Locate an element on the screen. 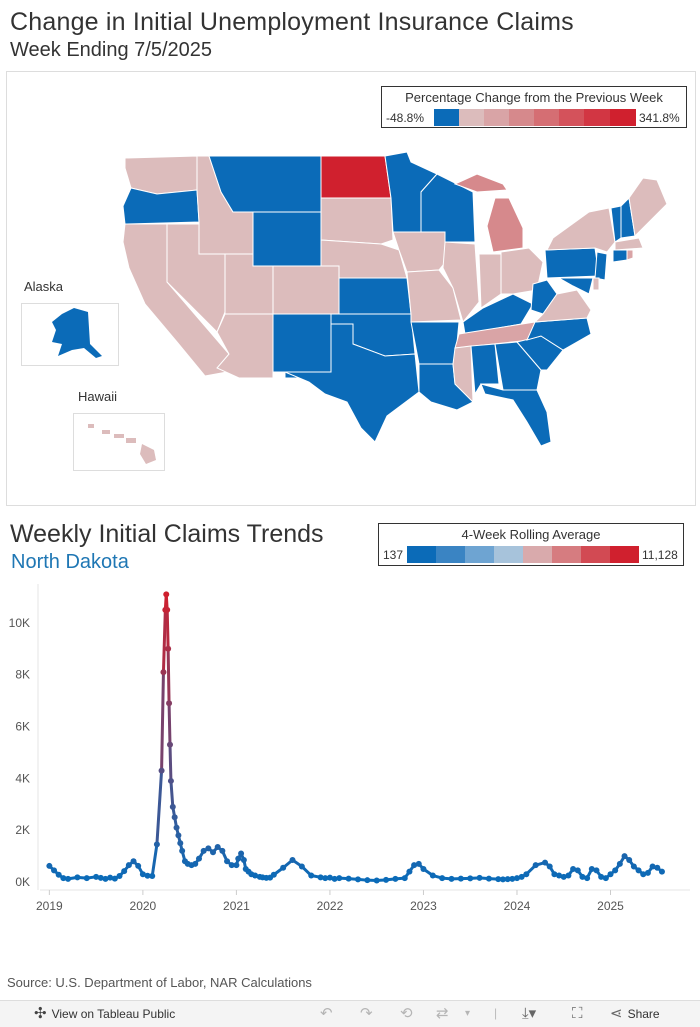 The image size is (700, 1027). state-kansas is located at coordinates (375, 296).